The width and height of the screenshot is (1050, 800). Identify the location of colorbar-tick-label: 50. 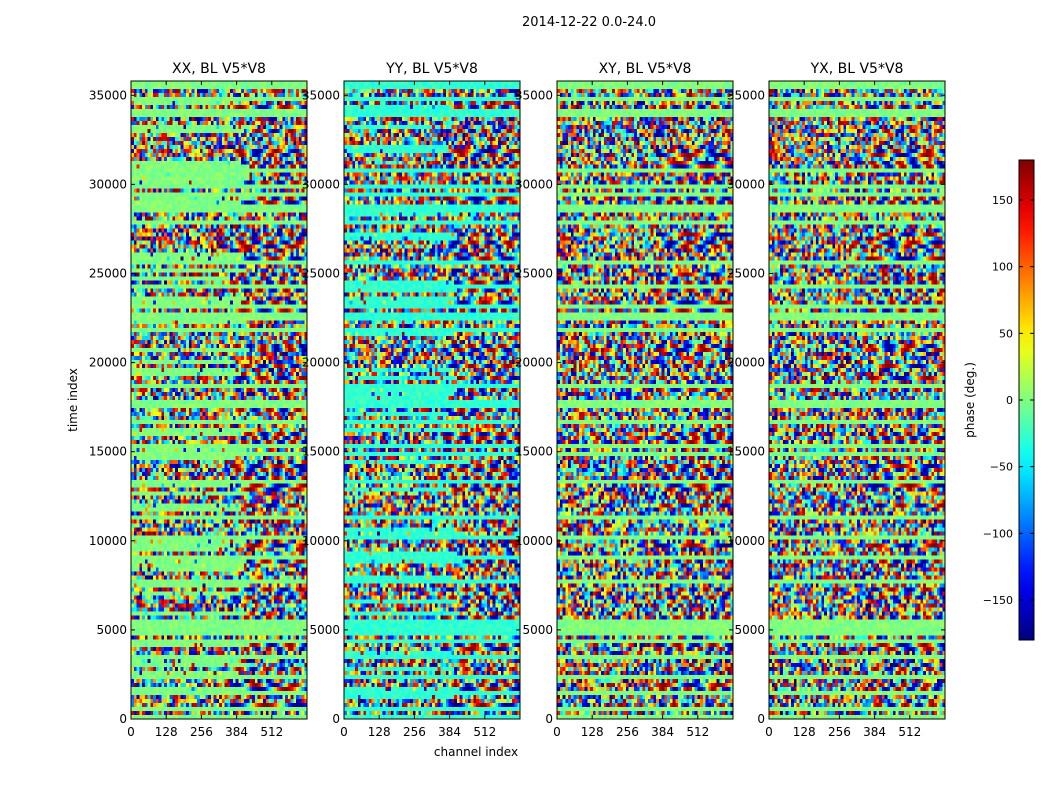
(1006, 333).